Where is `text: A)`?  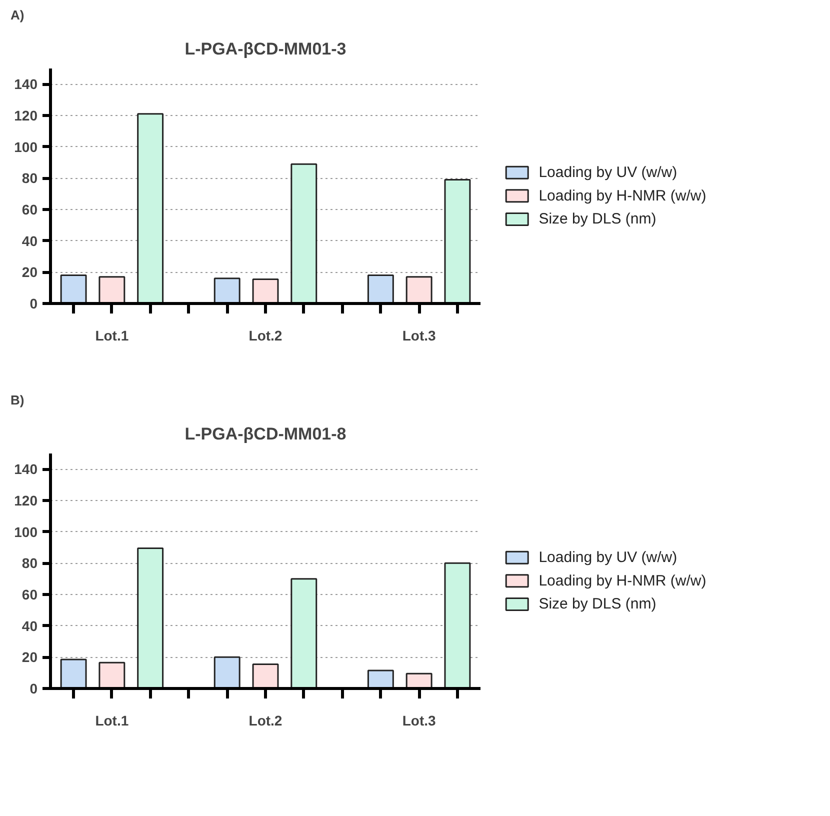
text: A) is located at coordinates (17, 15).